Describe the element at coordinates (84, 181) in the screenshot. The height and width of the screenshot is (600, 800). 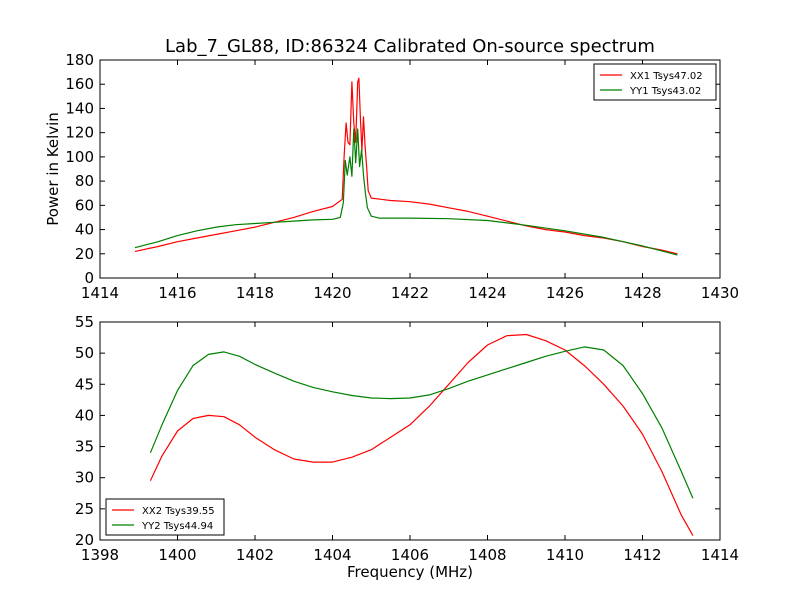
I see `top-y-tick-label: 80` at that location.